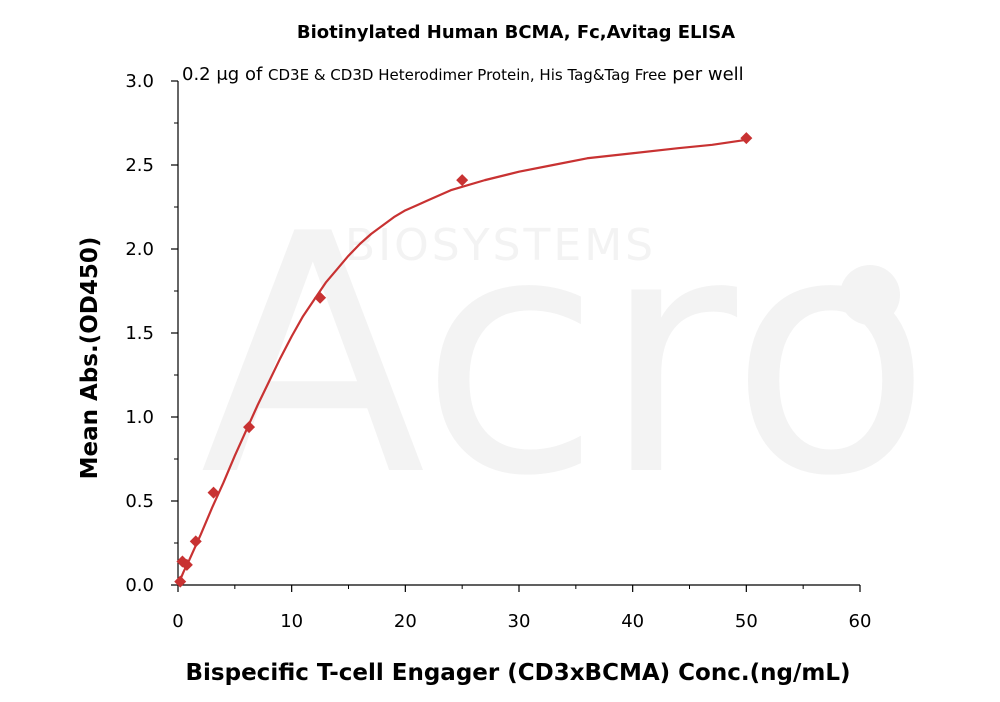 The image size is (1000, 702). Describe the element at coordinates (860, 621) in the screenshot. I see `x-tick-label: 60` at that location.